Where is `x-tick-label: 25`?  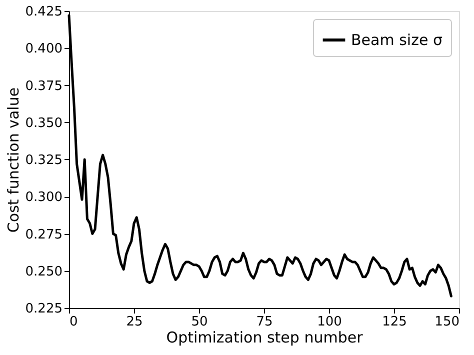 x-tick-label: 25 is located at coordinates (134, 322).